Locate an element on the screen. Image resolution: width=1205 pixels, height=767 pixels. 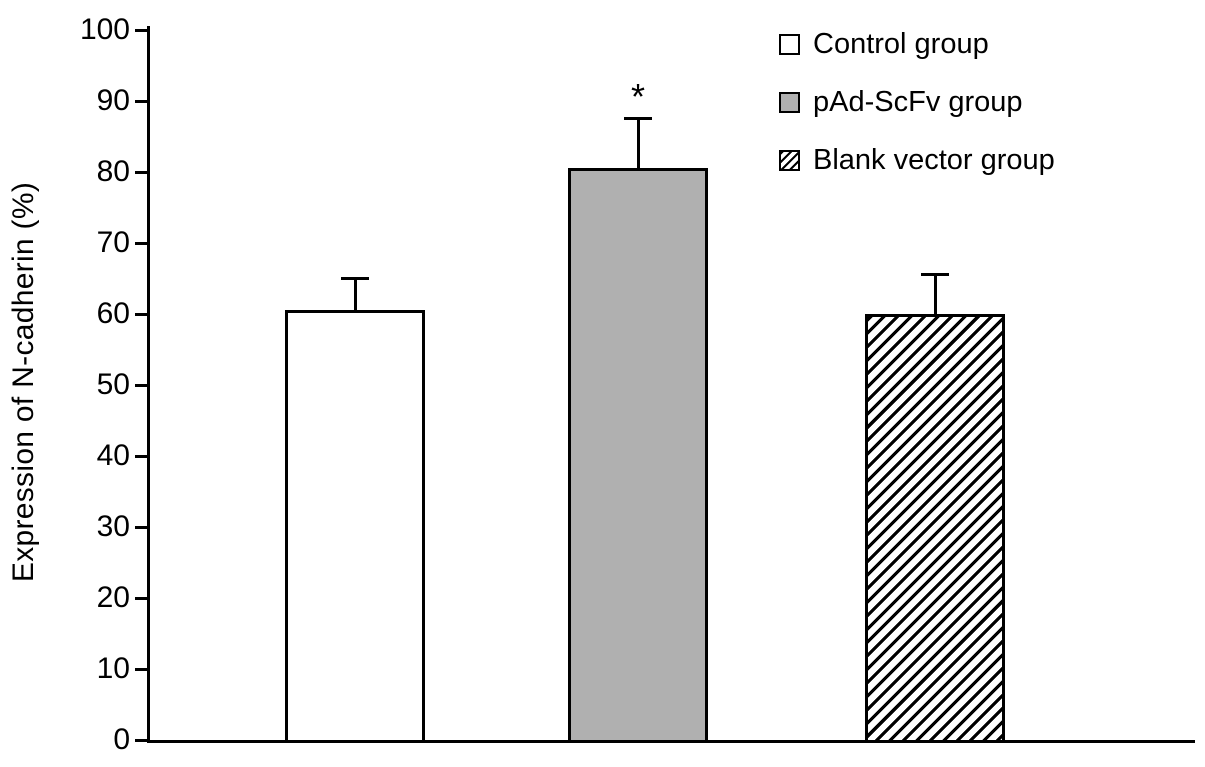
bar-pad-scfv-group is located at coordinates (638, 455).